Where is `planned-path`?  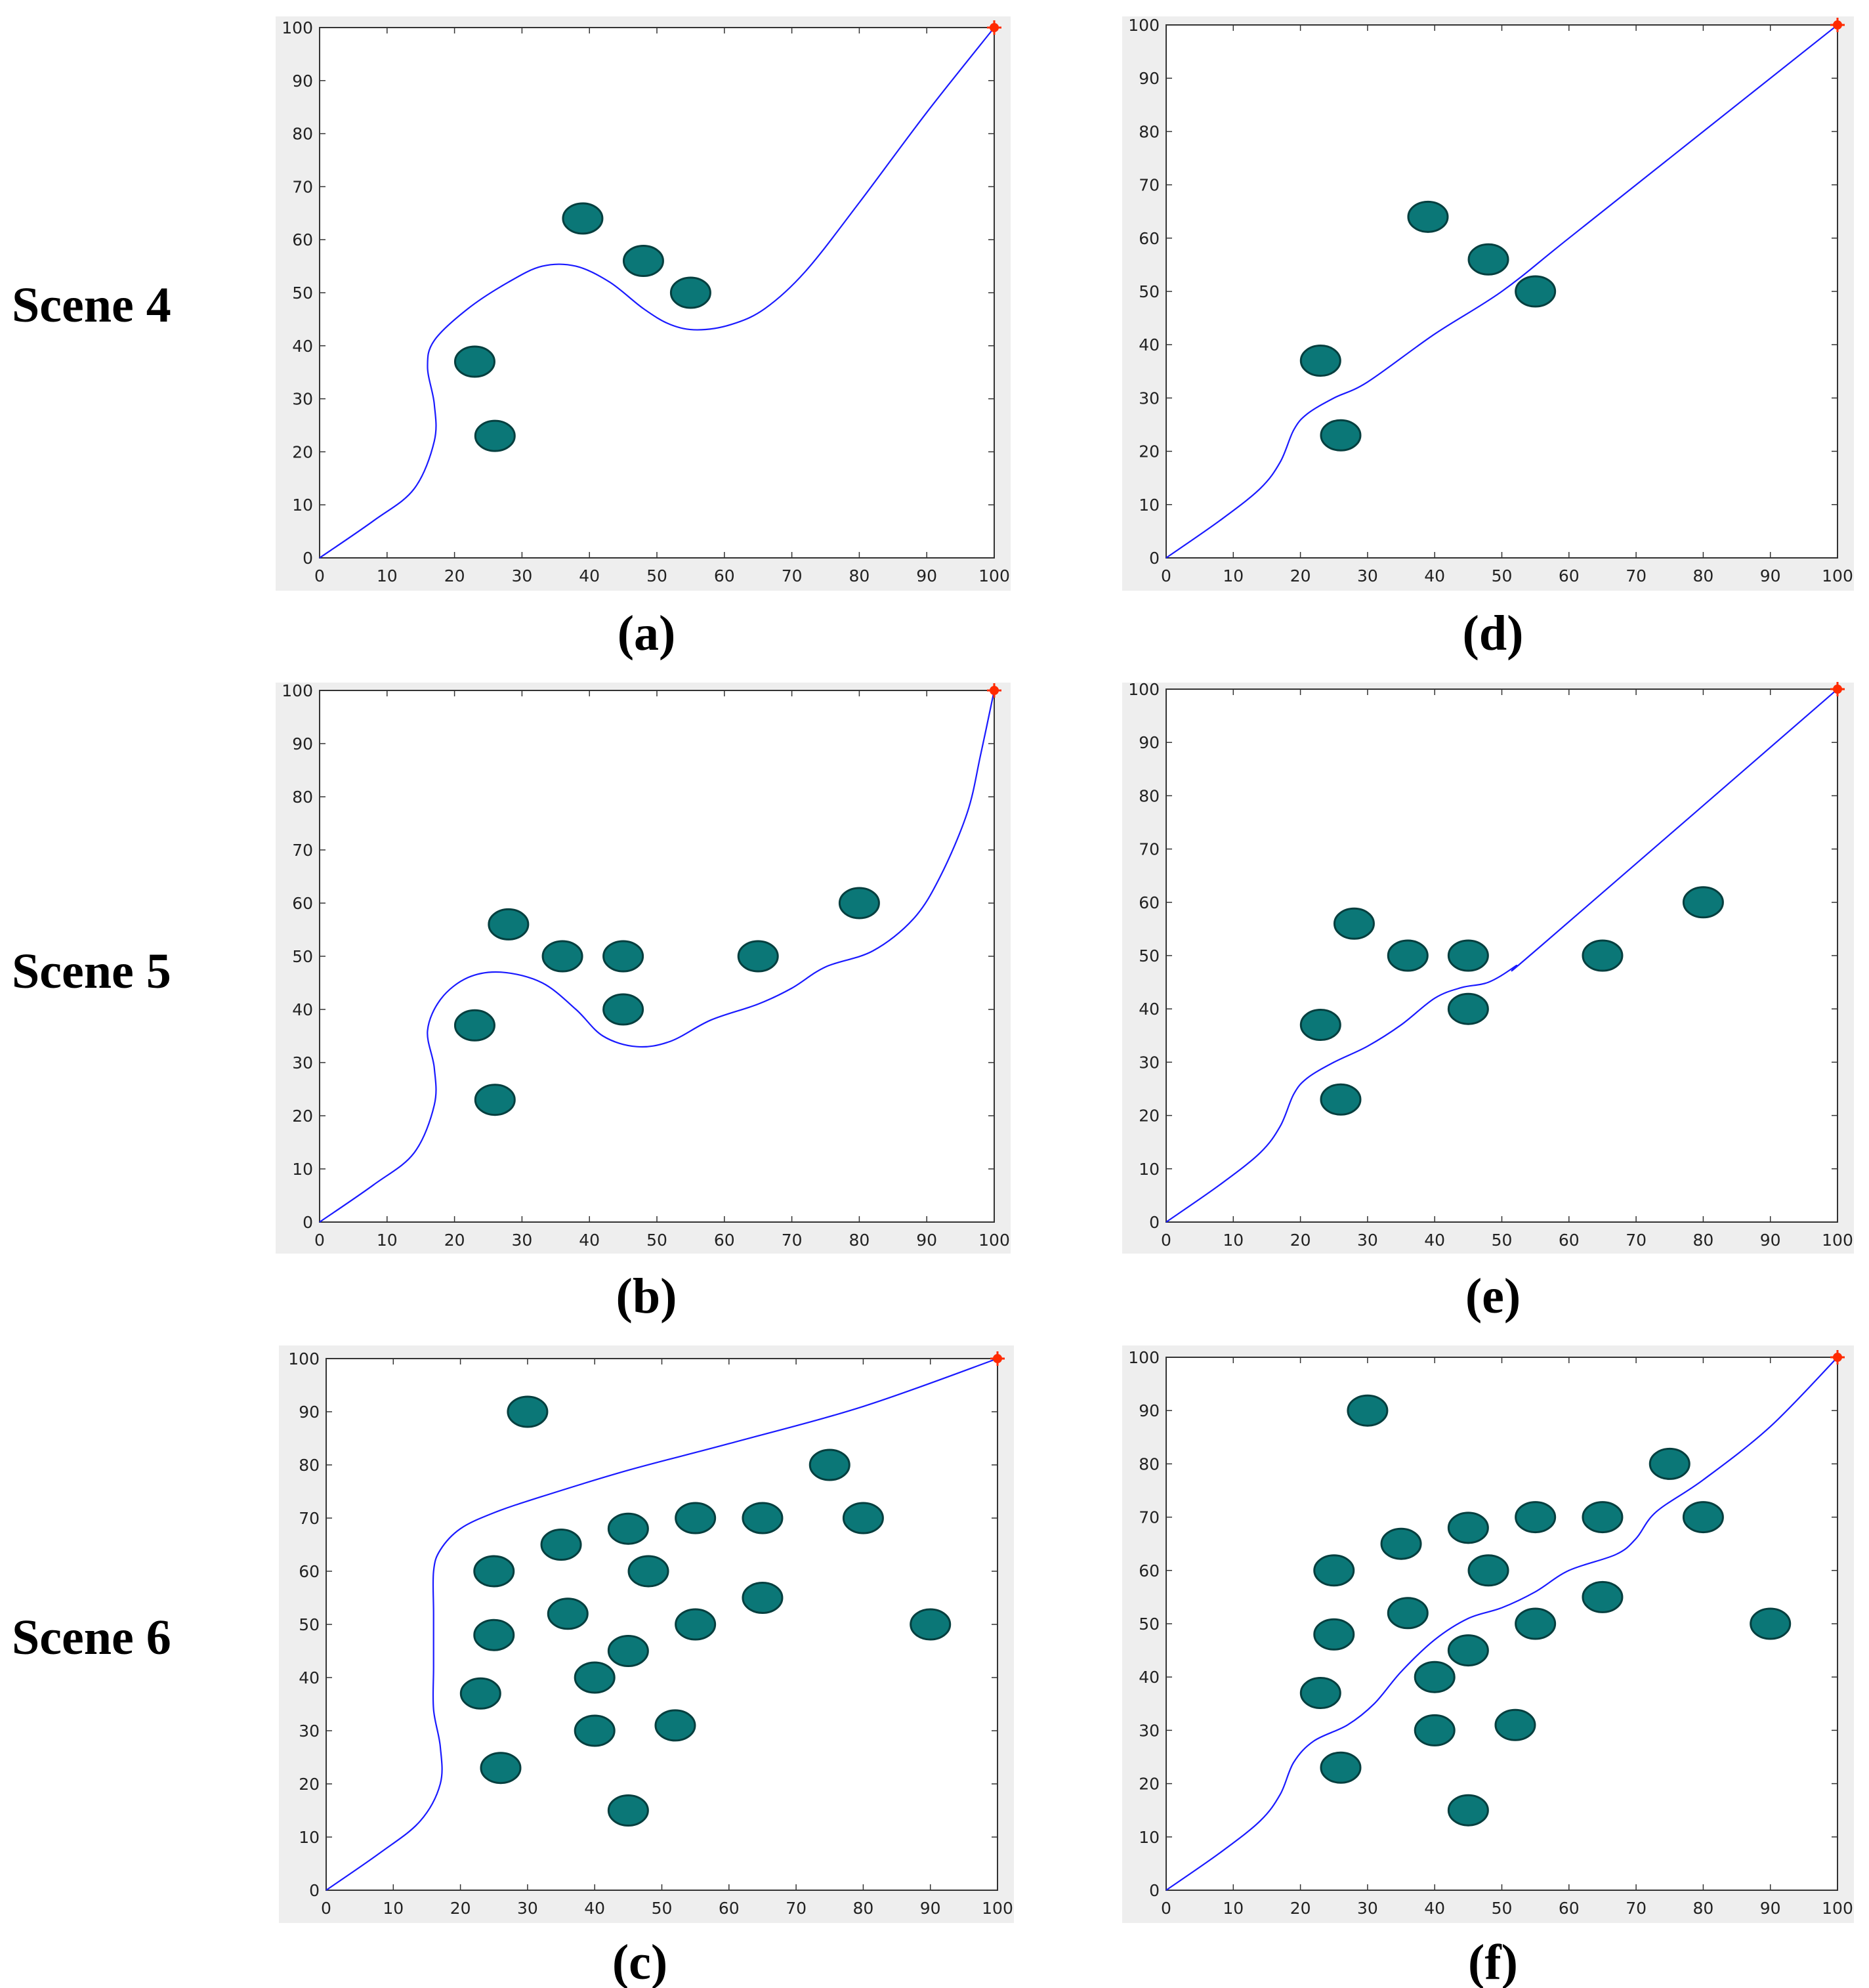 planned-path is located at coordinates (662, 1624).